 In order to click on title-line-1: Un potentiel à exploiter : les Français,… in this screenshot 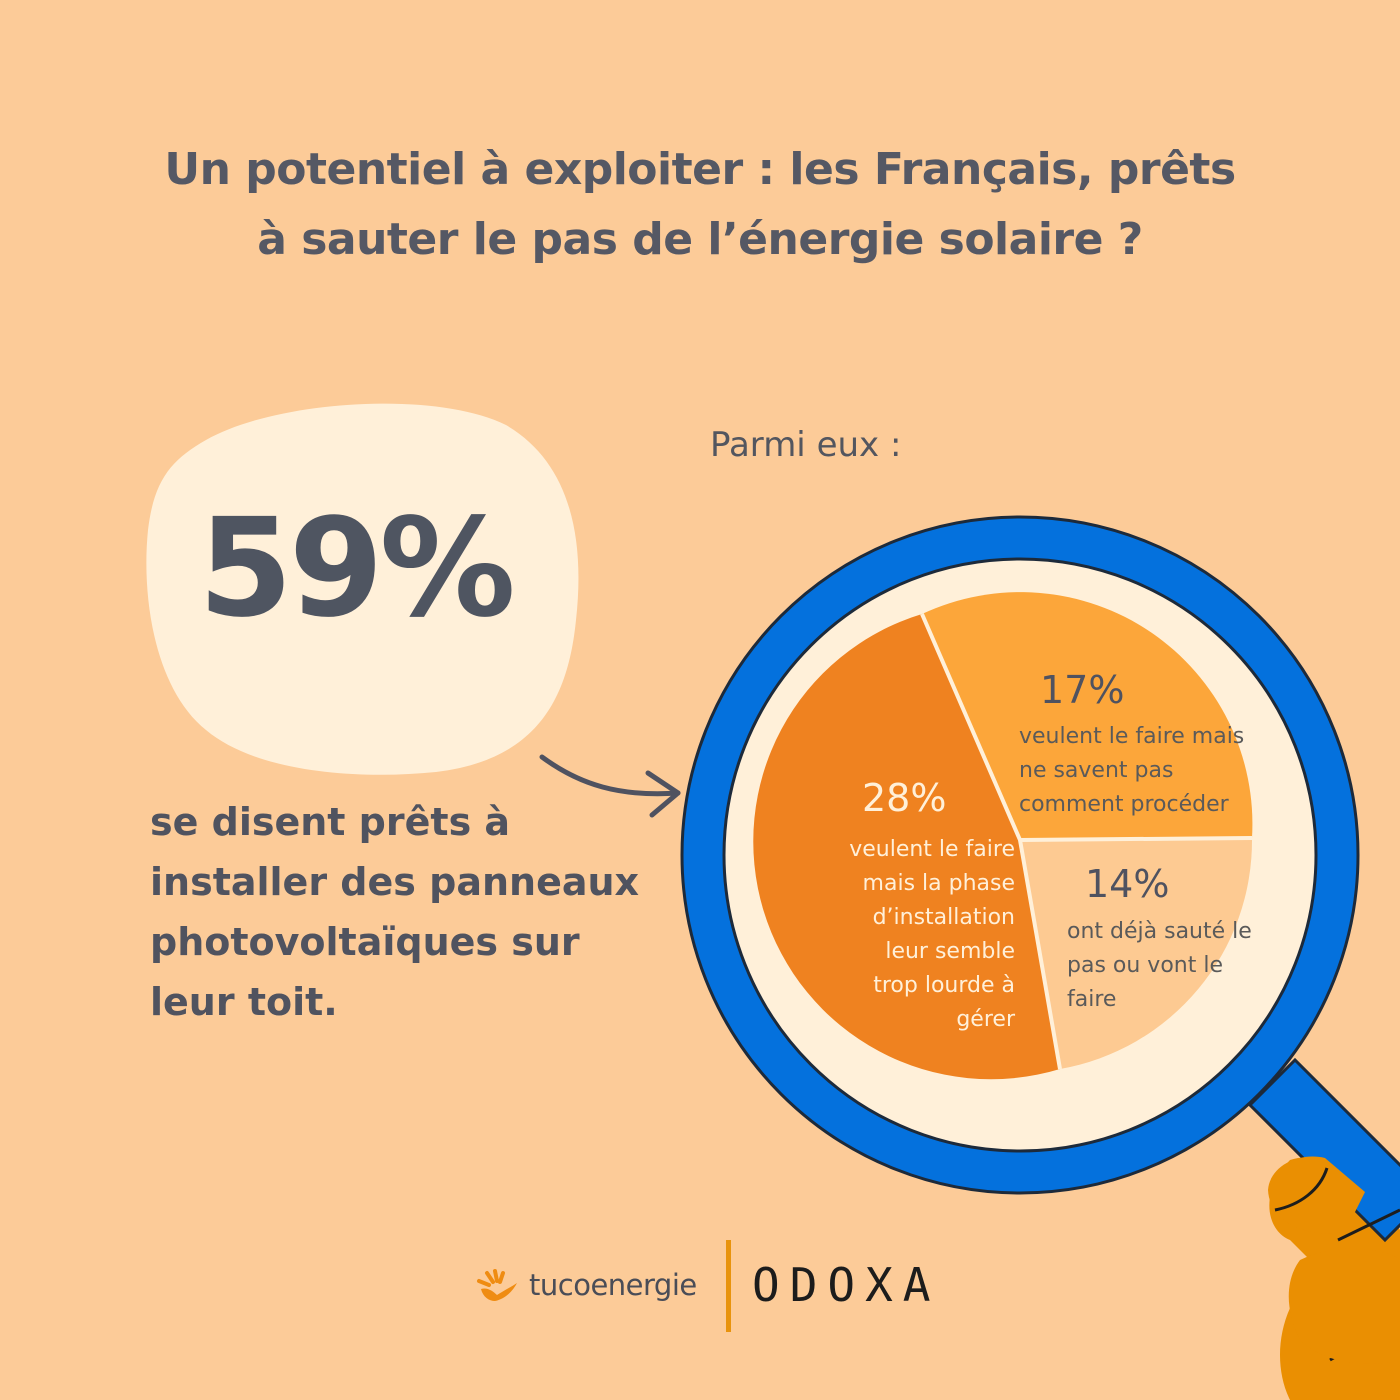, I will do `click(700, 169)`.